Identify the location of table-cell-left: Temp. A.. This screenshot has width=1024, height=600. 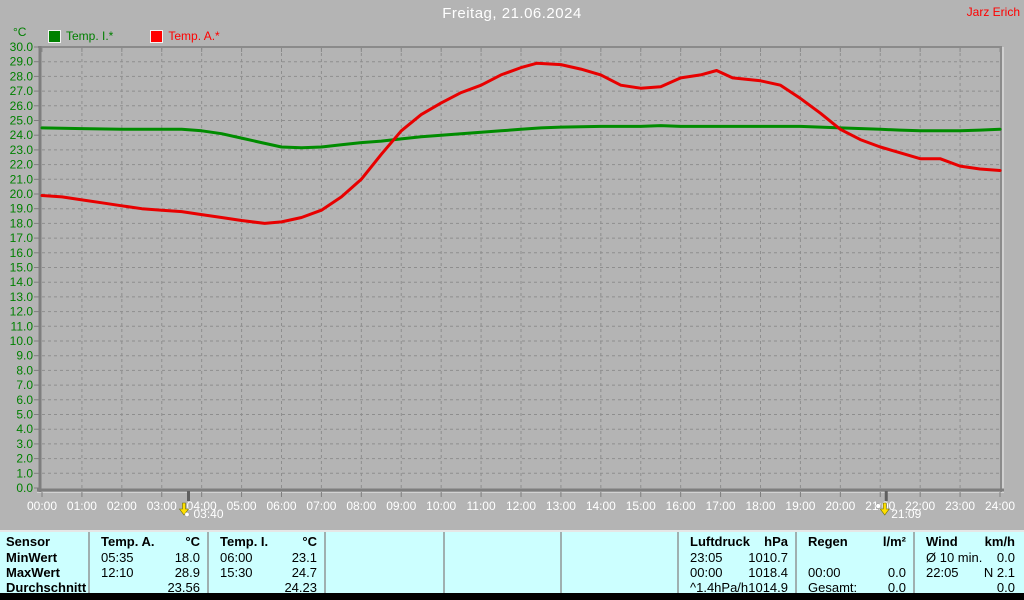
(128, 542).